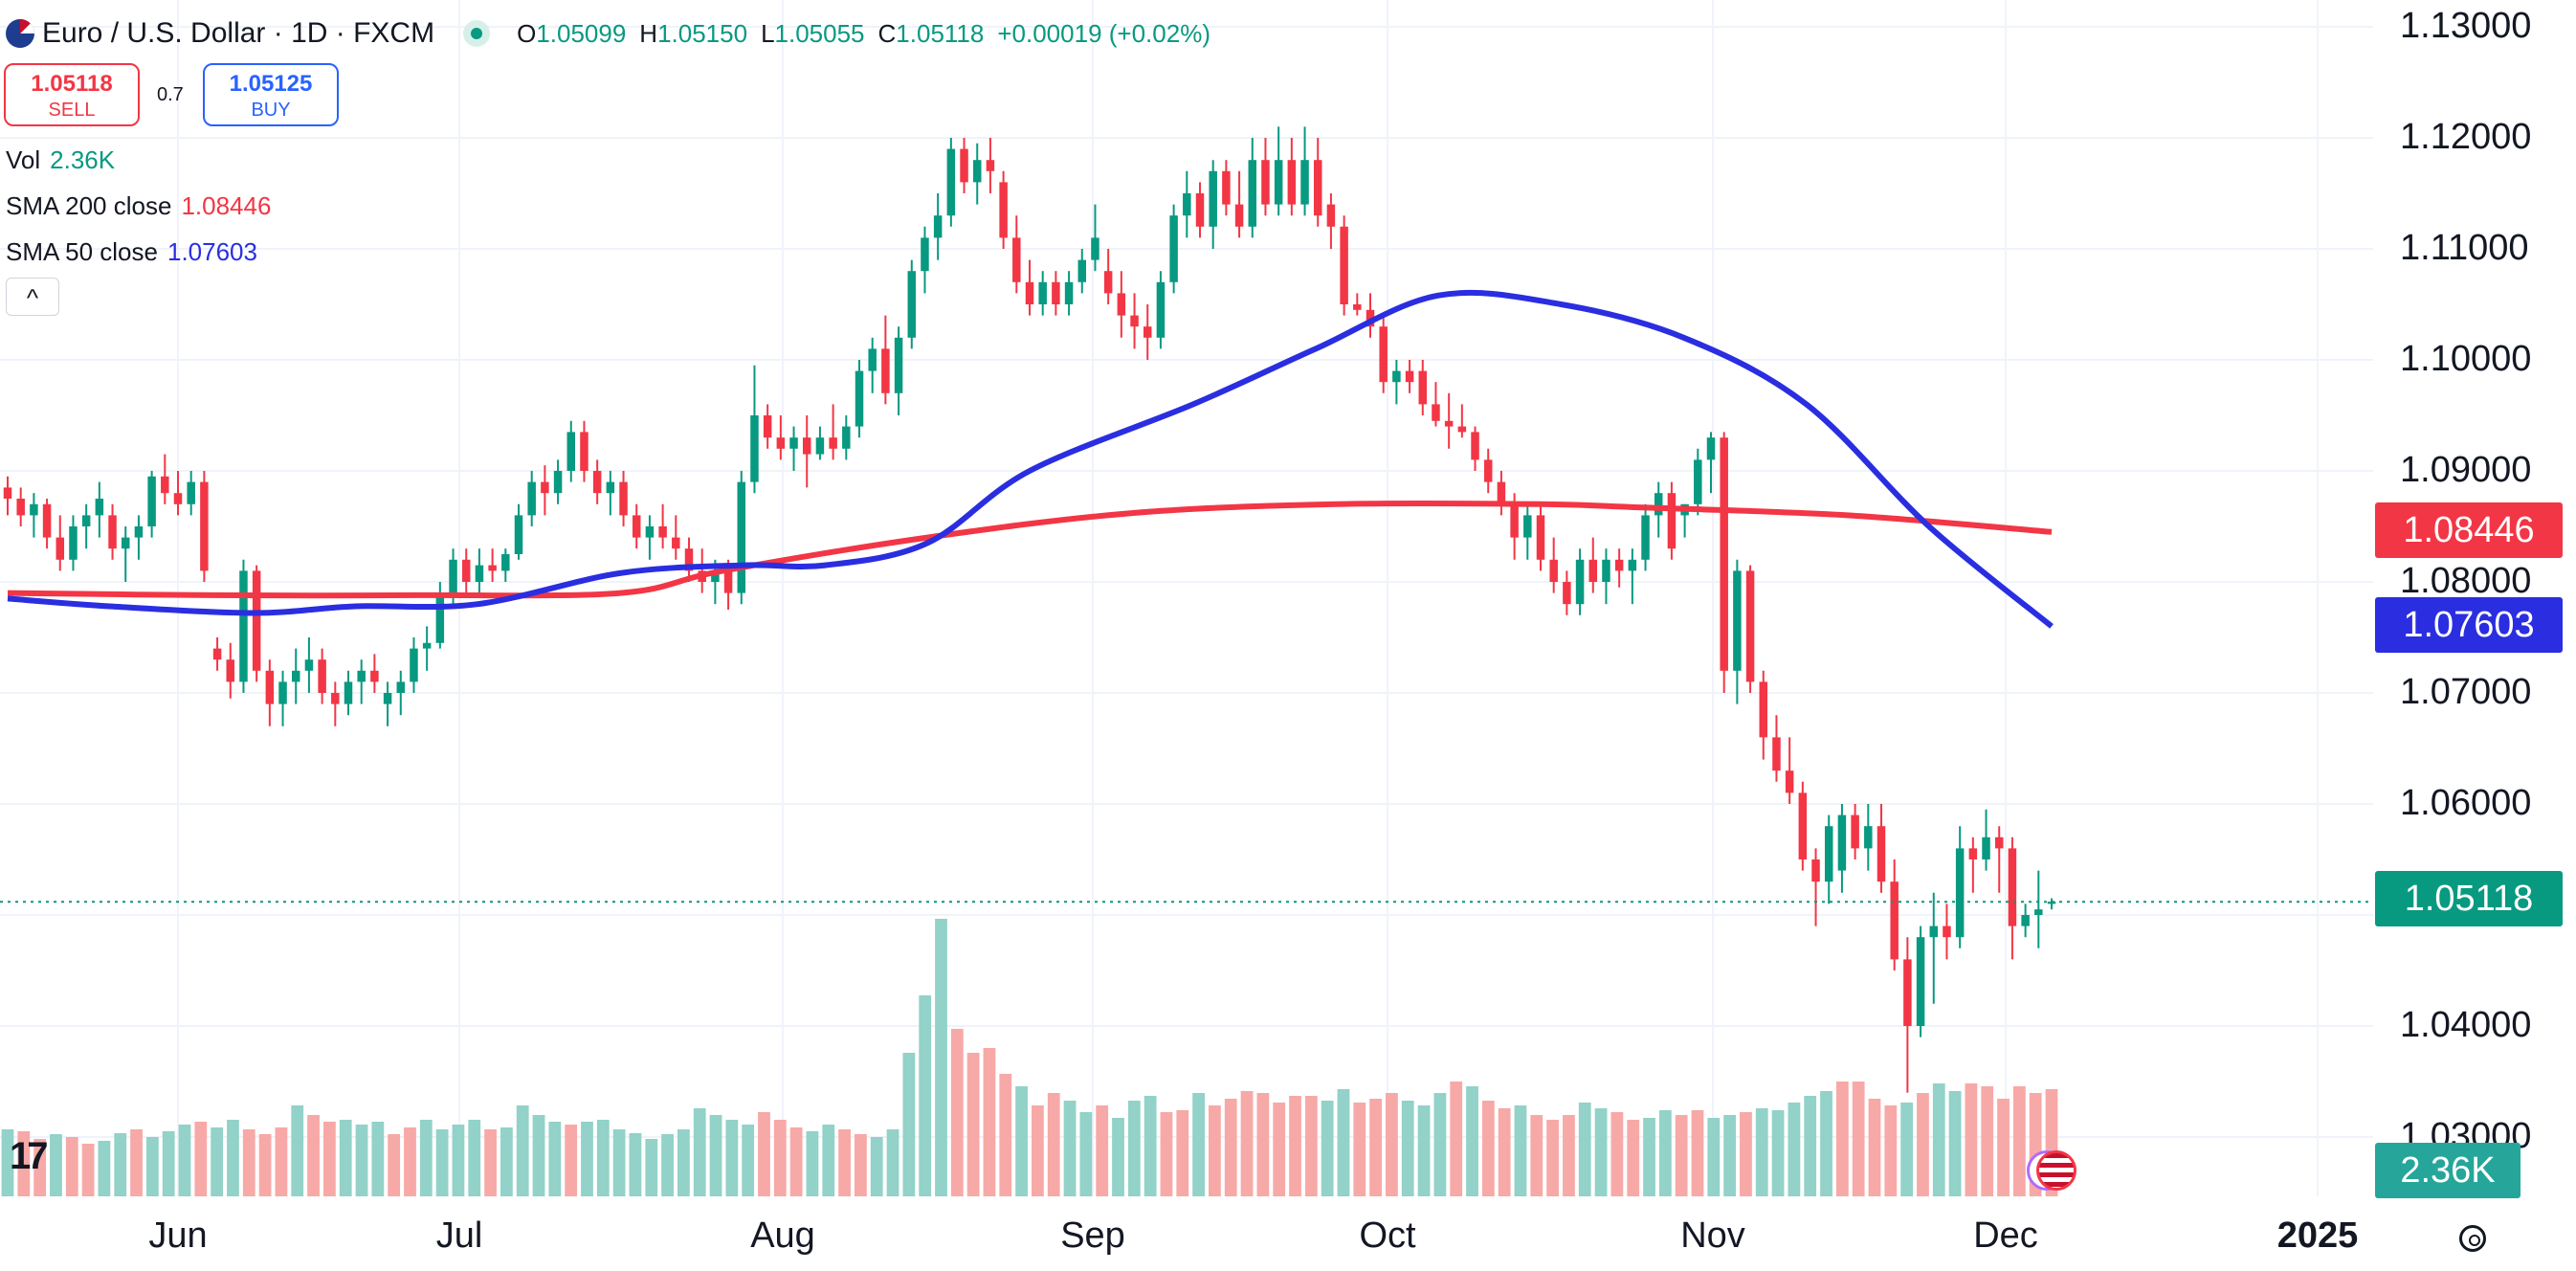  What do you see at coordinates (271, 95) in the screenshot?
I see `buy-button: 1.05125 BUY` at bounding box center [271, 95].